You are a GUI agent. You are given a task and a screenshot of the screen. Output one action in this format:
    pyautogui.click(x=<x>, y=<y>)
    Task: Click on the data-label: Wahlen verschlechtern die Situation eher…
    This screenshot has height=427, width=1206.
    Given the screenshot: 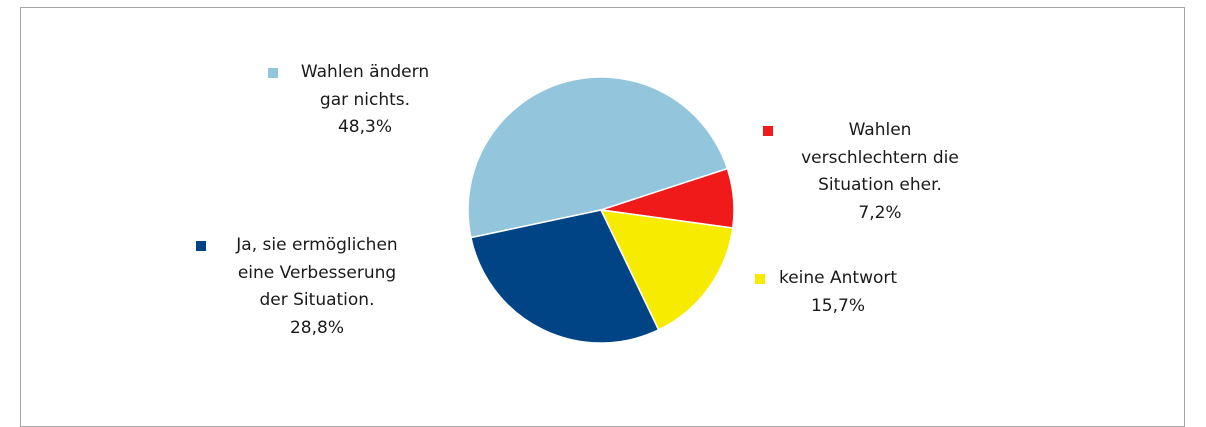 What is the action you would take?
    pyautogui.click(x=880, y=172)
    